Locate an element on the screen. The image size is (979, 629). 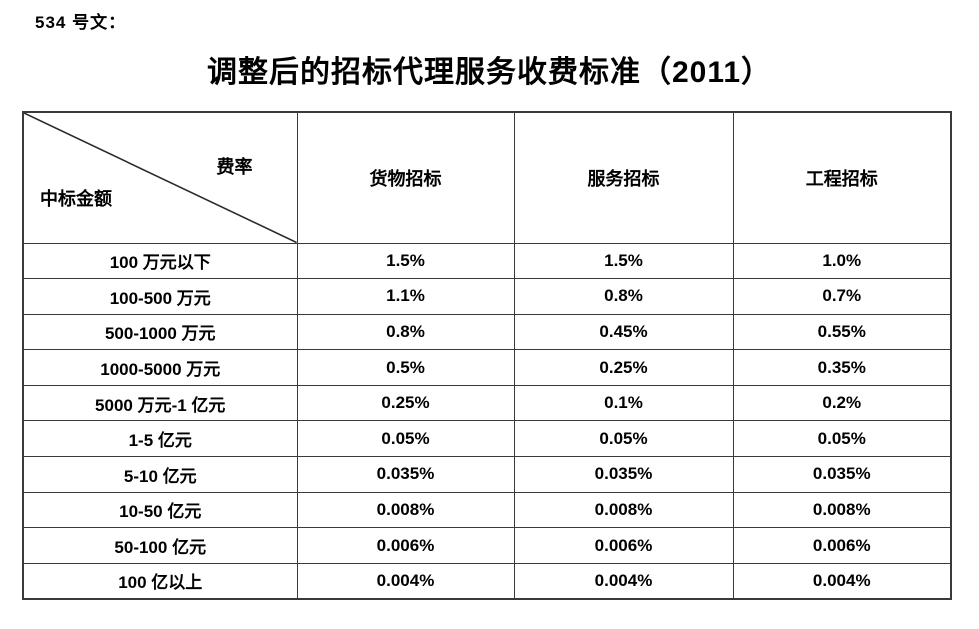
diagonal-divider is located at coordinates (160, 178).